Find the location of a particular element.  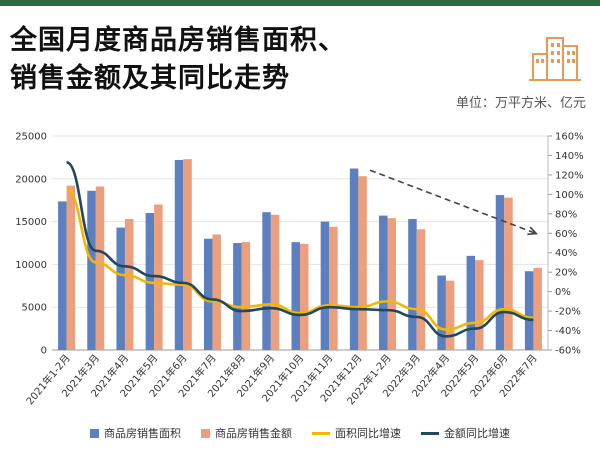

unit-note: 单位：万平方米、亿元 is located at coordinates (520, 103).